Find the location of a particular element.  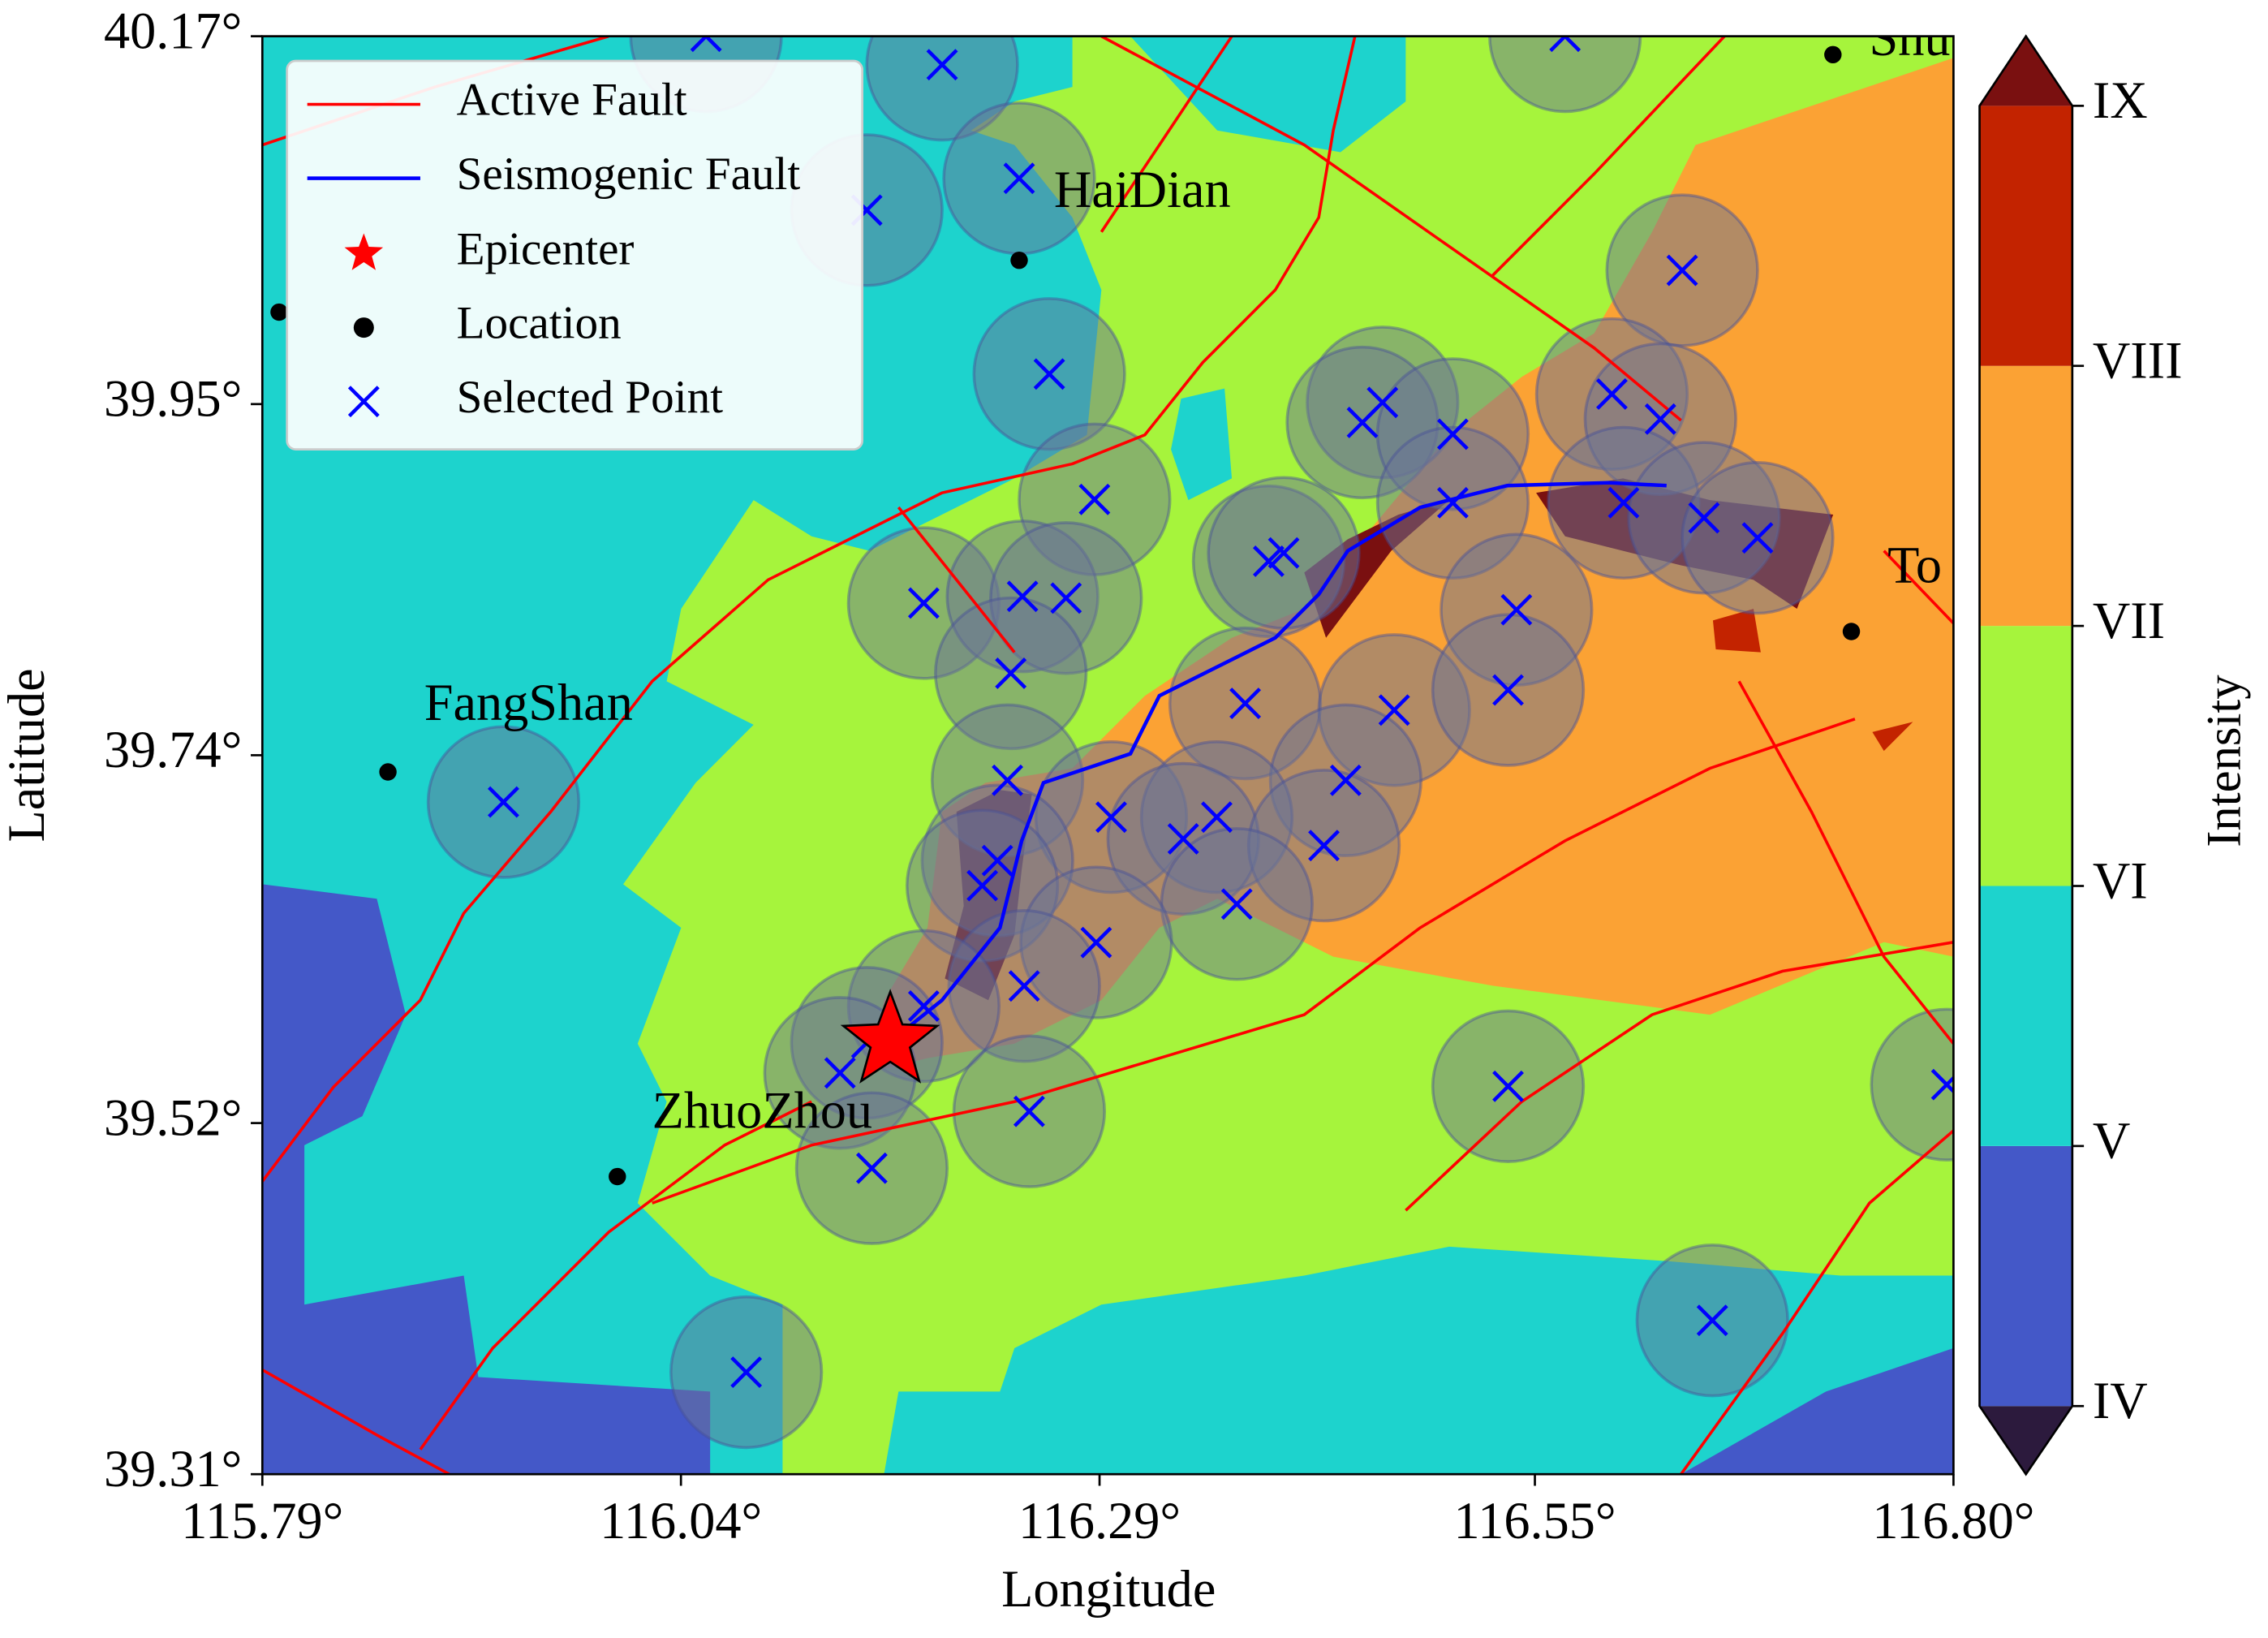

location-label: Shu is located at coordinates (1909, 38).